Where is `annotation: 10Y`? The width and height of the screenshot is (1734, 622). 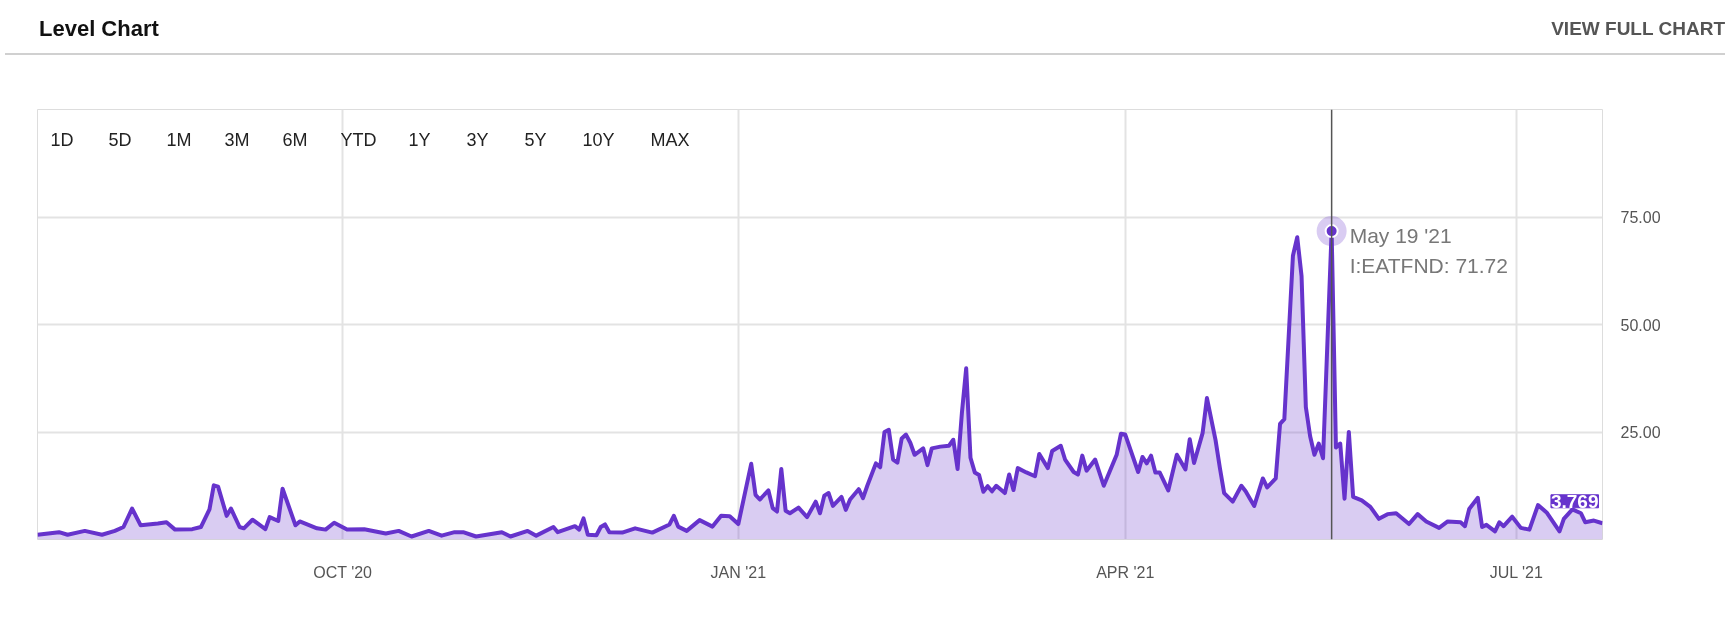 annotation: 10Y is located at coordinates (598, 139).